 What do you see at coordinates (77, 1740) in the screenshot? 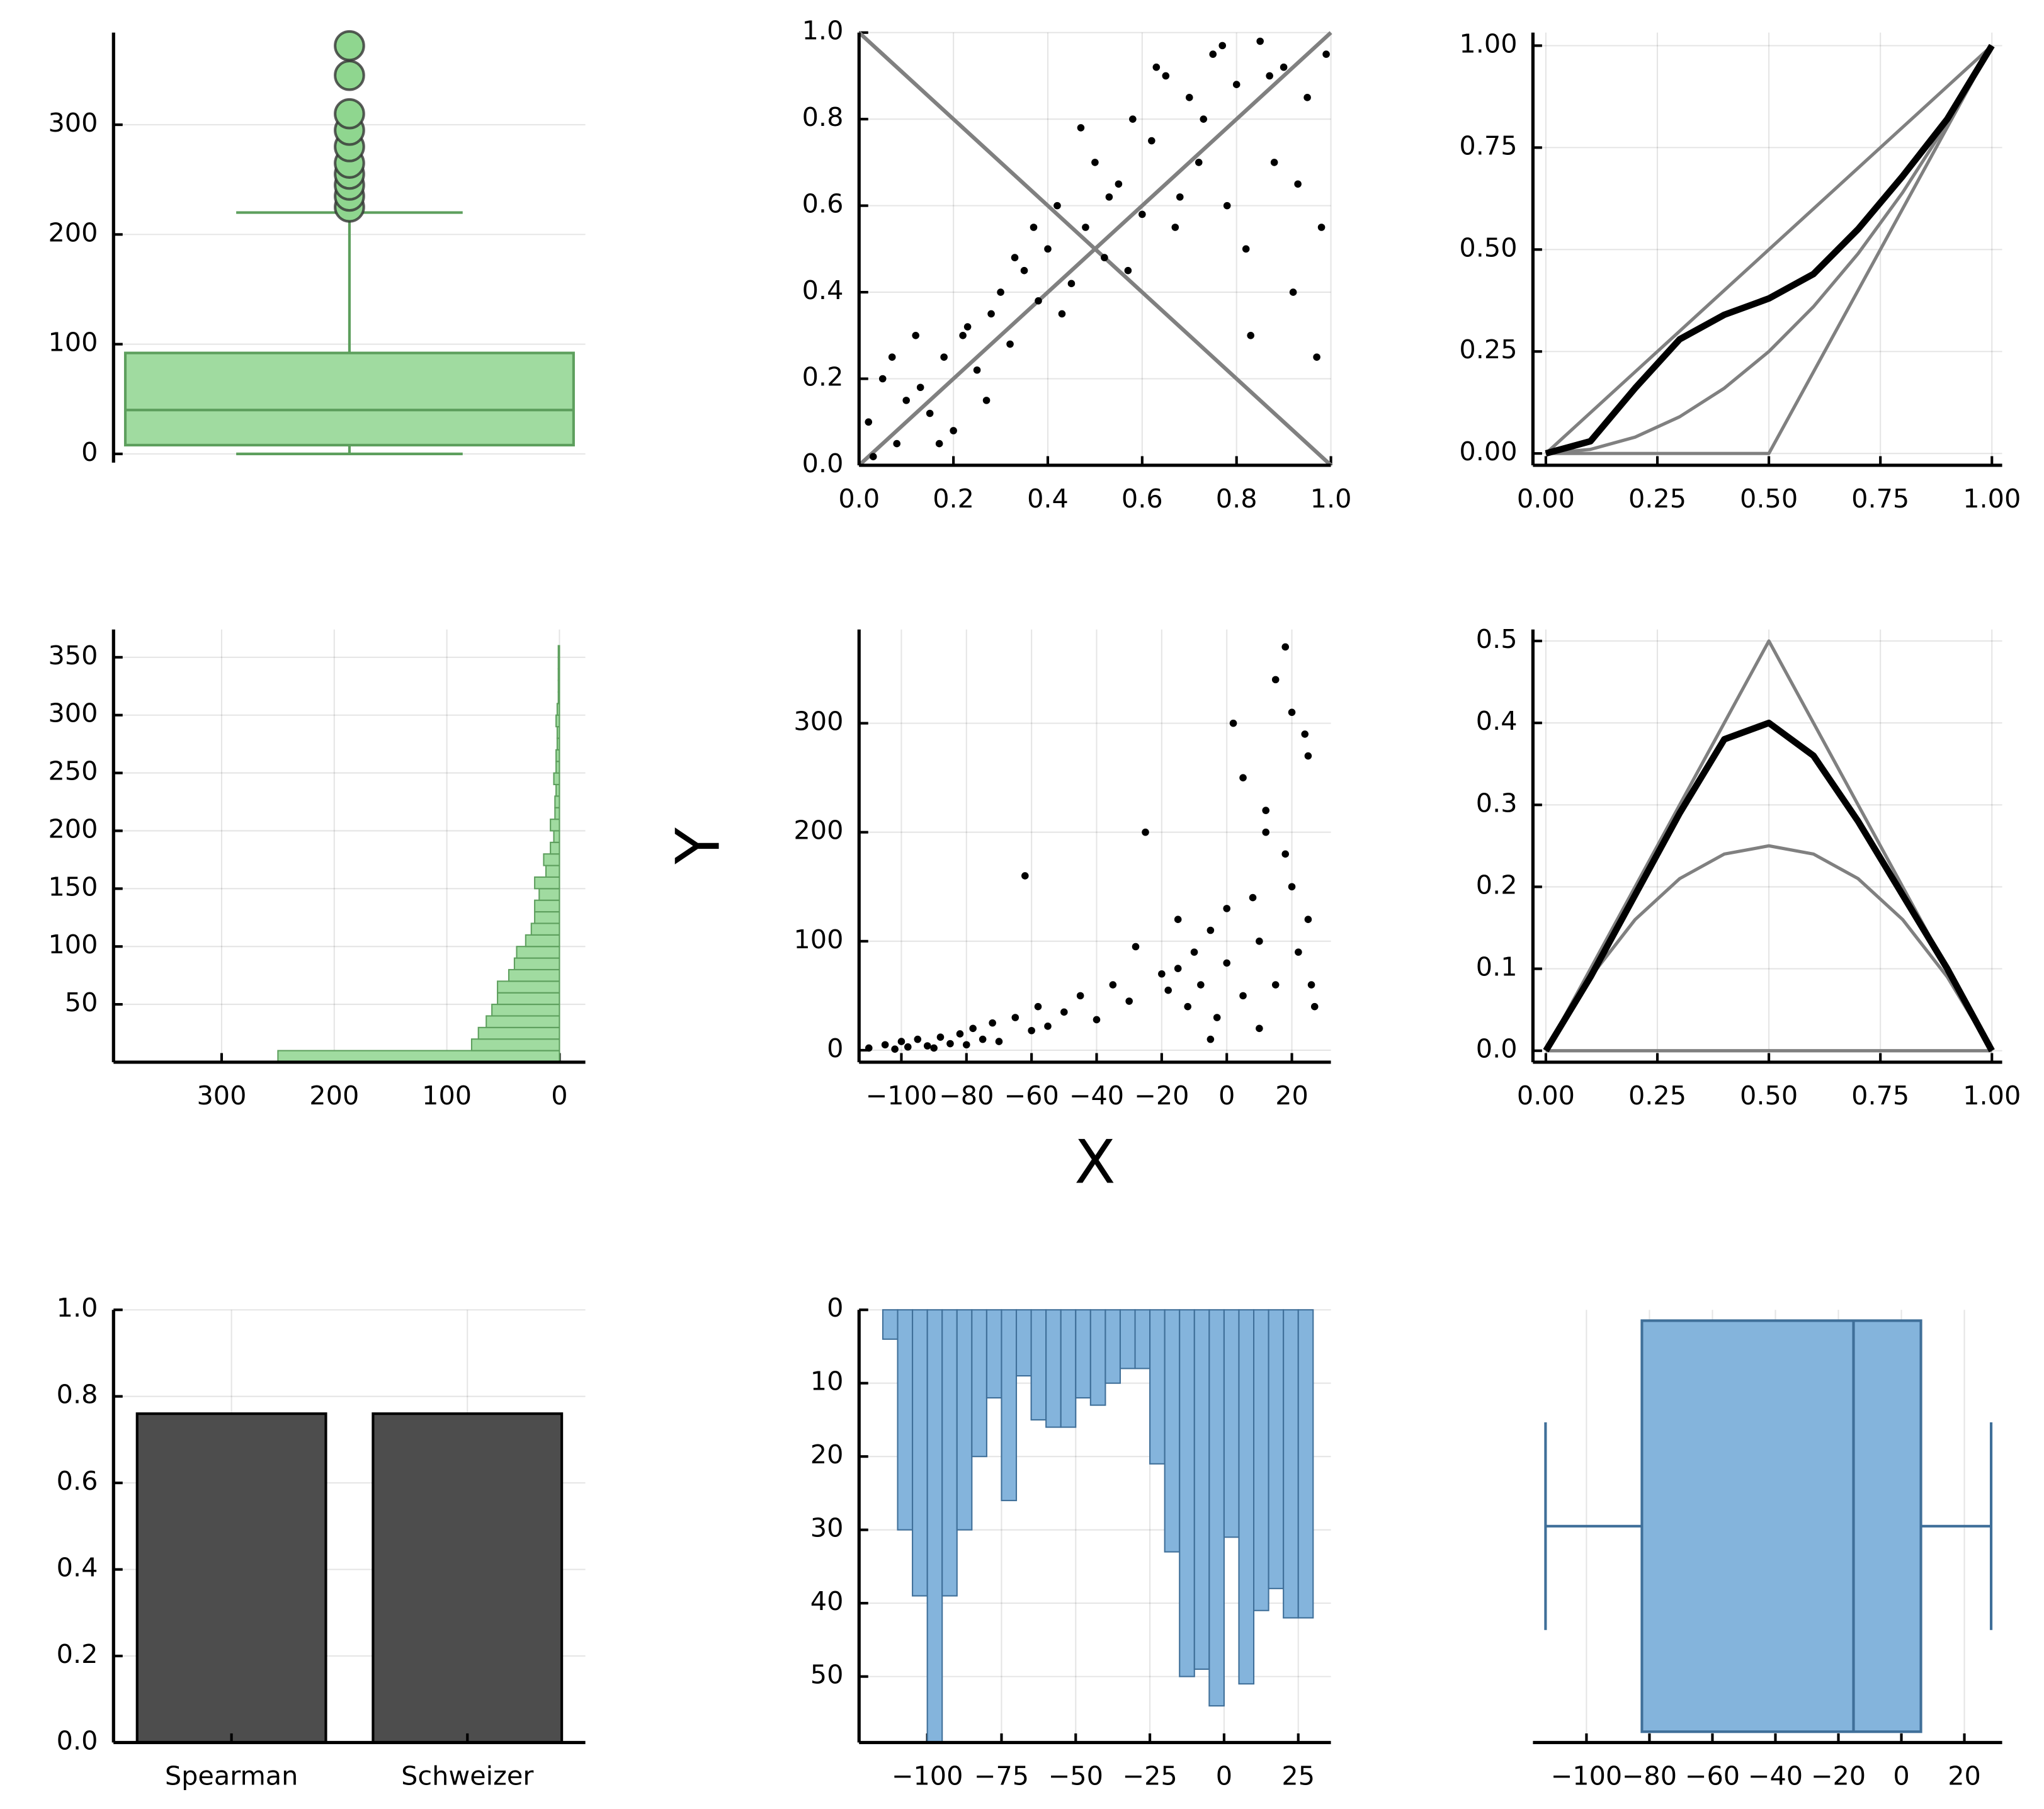
I see `y-tick-label: 0.0` at bounding box center [77, 1740].